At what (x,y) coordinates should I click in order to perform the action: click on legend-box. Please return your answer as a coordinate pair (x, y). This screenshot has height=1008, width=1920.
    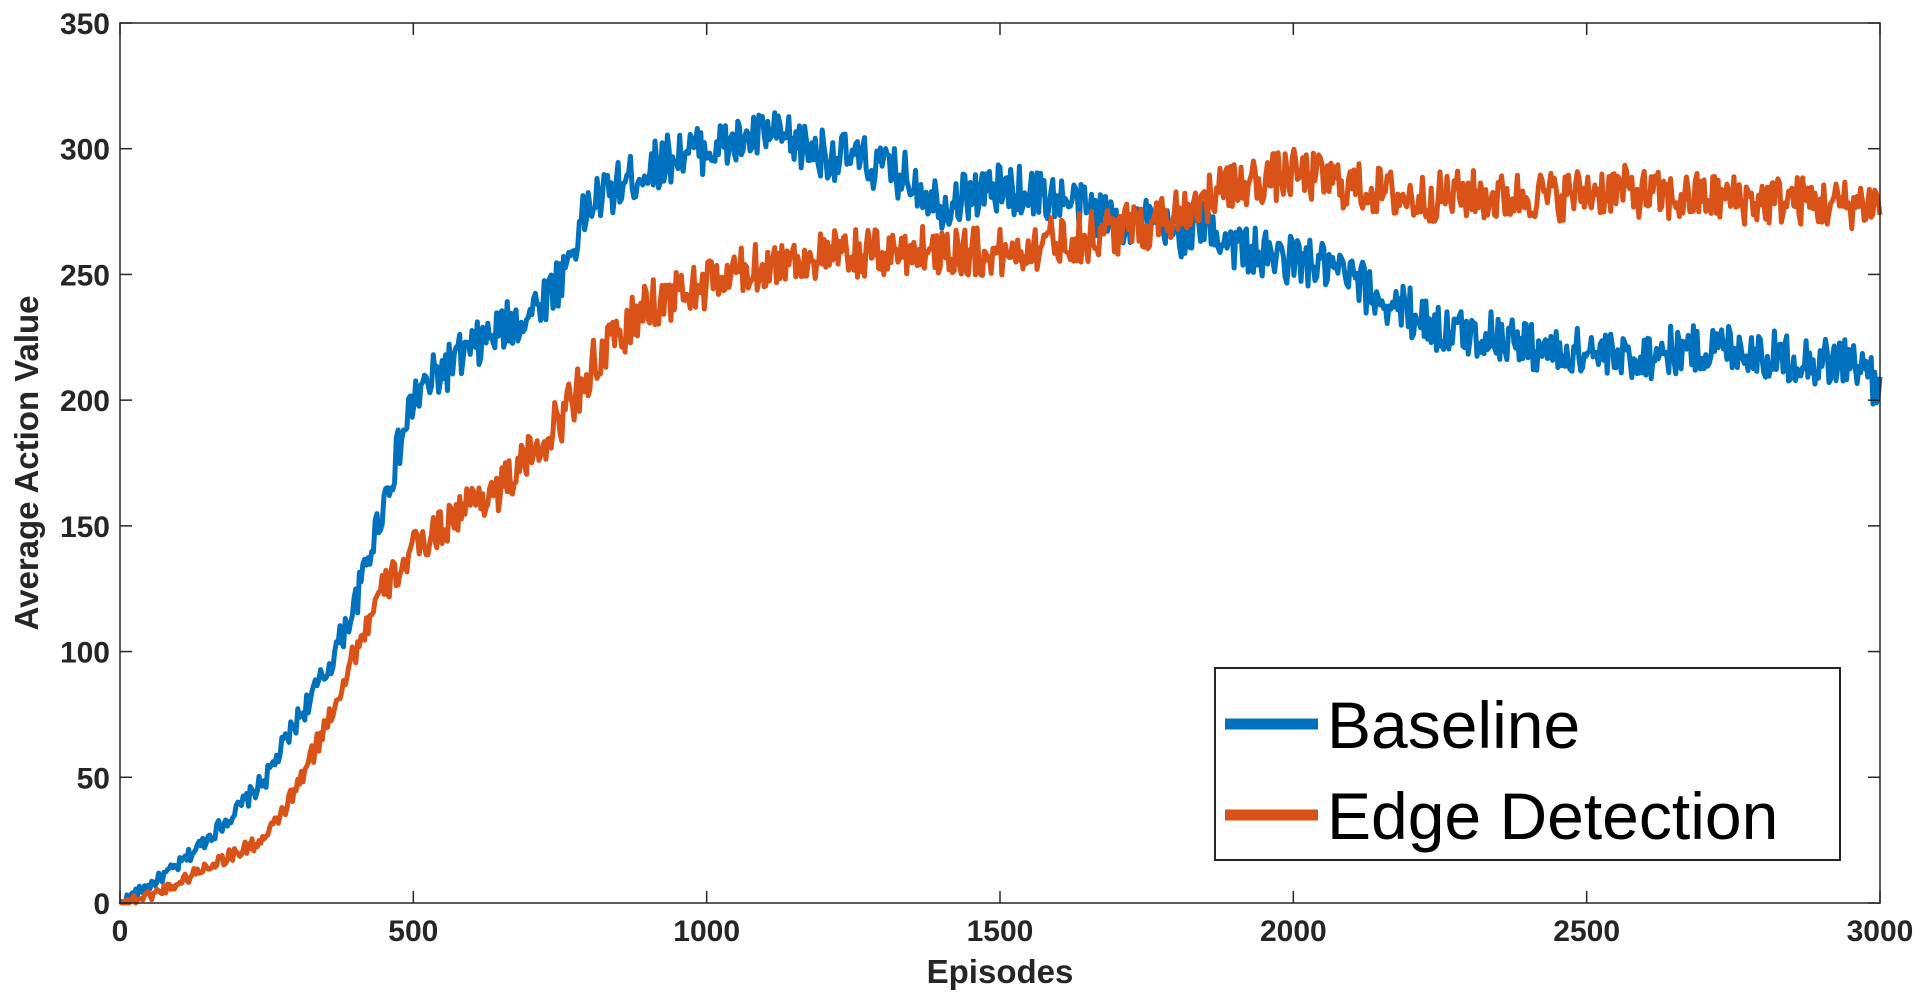
    Looking at the image, I should click on (1527, 764).